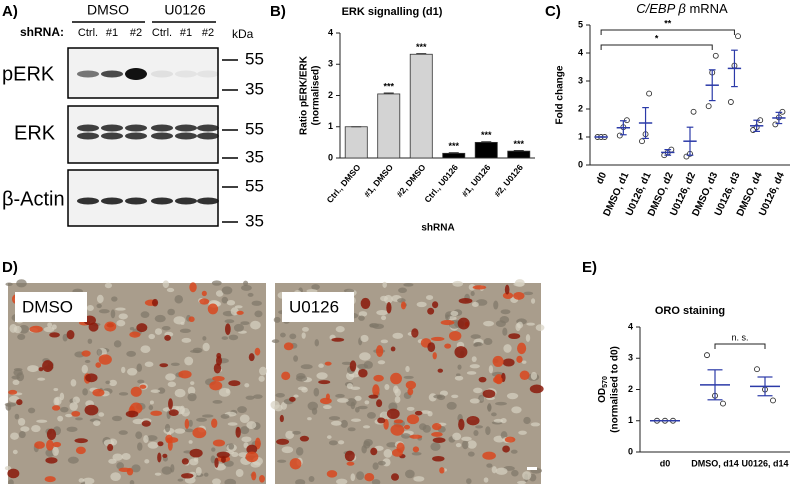  I want to click on y-axis-label: (normalised), so click(316, 95).